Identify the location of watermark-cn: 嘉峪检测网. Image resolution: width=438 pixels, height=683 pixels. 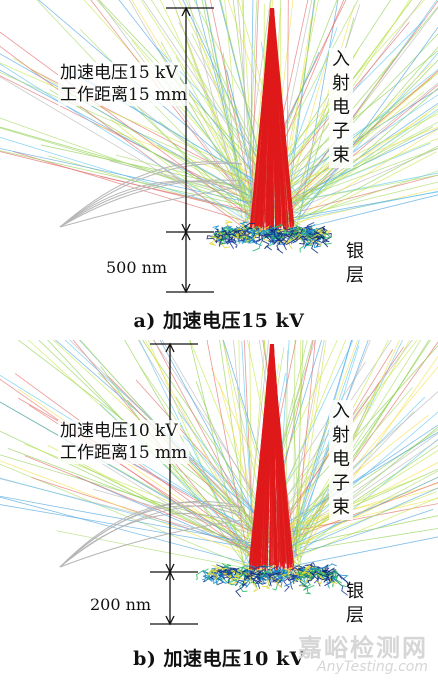
(363, 648).